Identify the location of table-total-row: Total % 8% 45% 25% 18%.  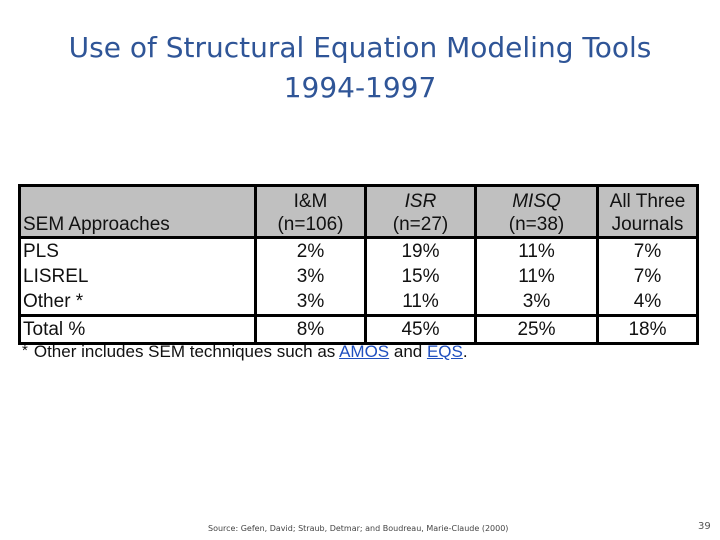
(358, 329).